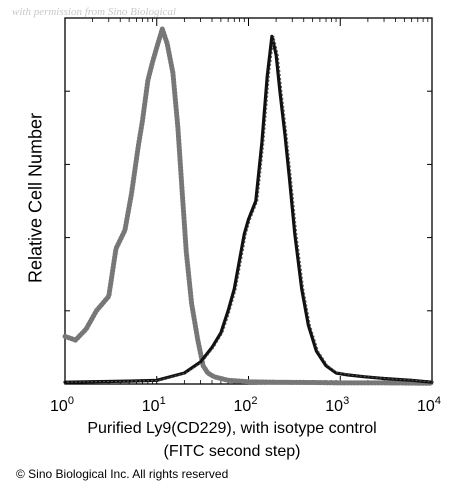 This screenshot has height=486, width=450. Describe the element at coordinates (94, 12) in the screenshot. I see `watermark: with permission from Sino Biological` at that location.